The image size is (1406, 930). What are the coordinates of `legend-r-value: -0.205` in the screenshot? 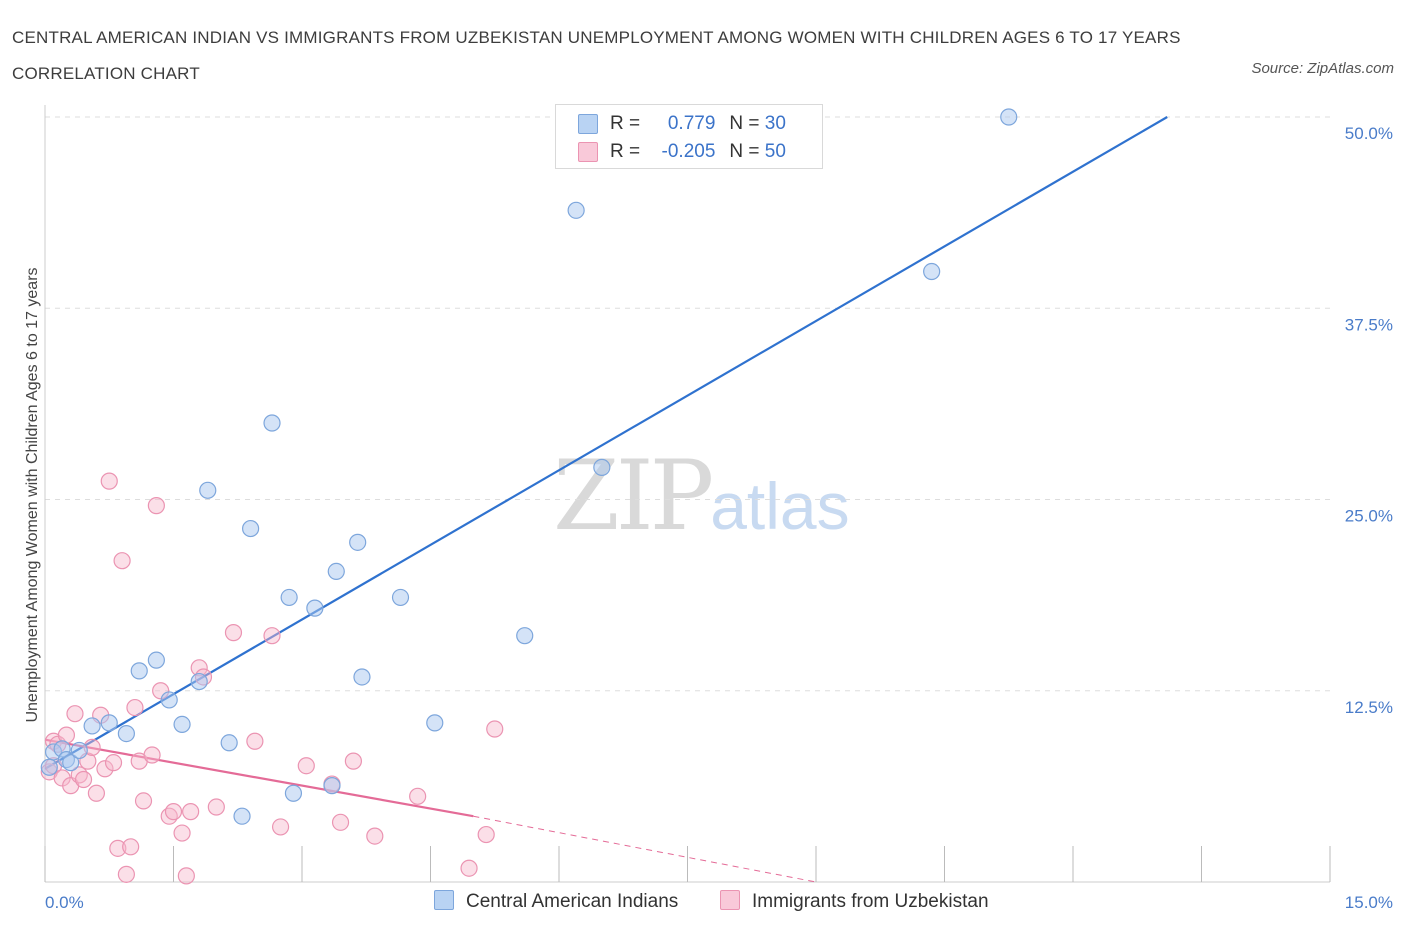 It's located at (688, 151).